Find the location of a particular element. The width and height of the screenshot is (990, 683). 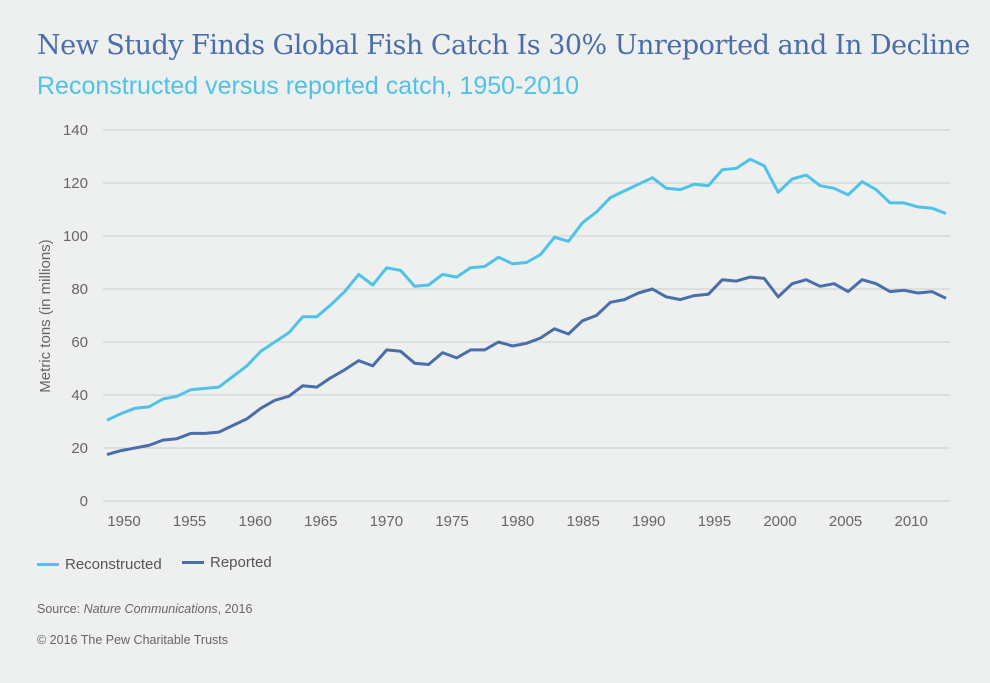

y-tick-label: 20 is located at coordinates (79, 448).